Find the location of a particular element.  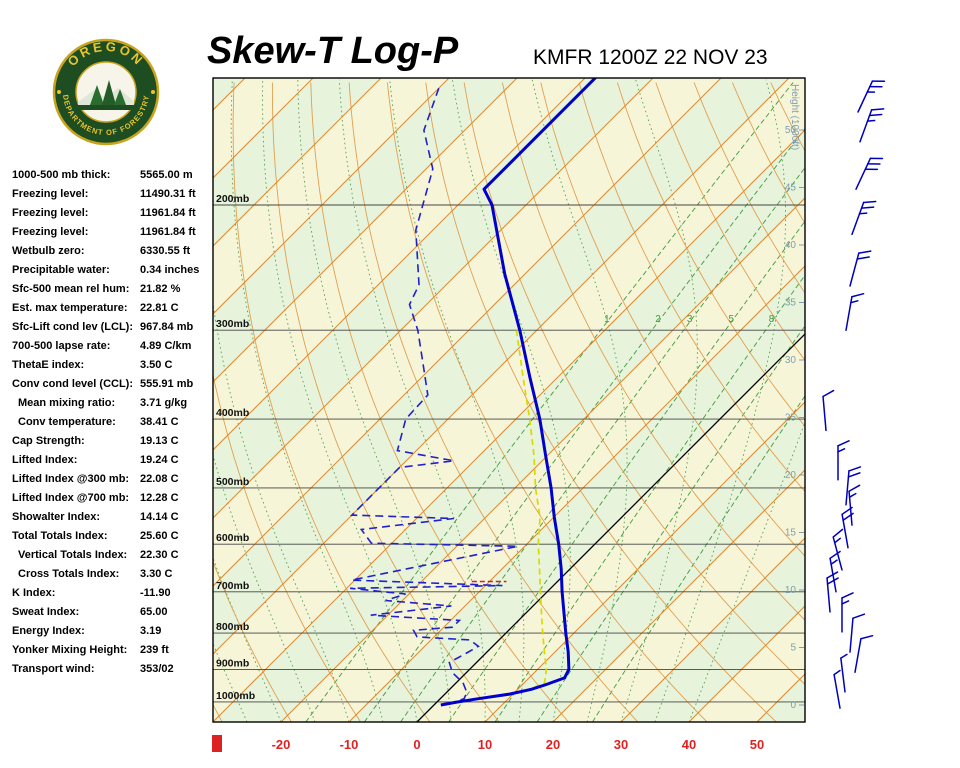

stat-value: 19.24 C is located at coordinates (159, 460).